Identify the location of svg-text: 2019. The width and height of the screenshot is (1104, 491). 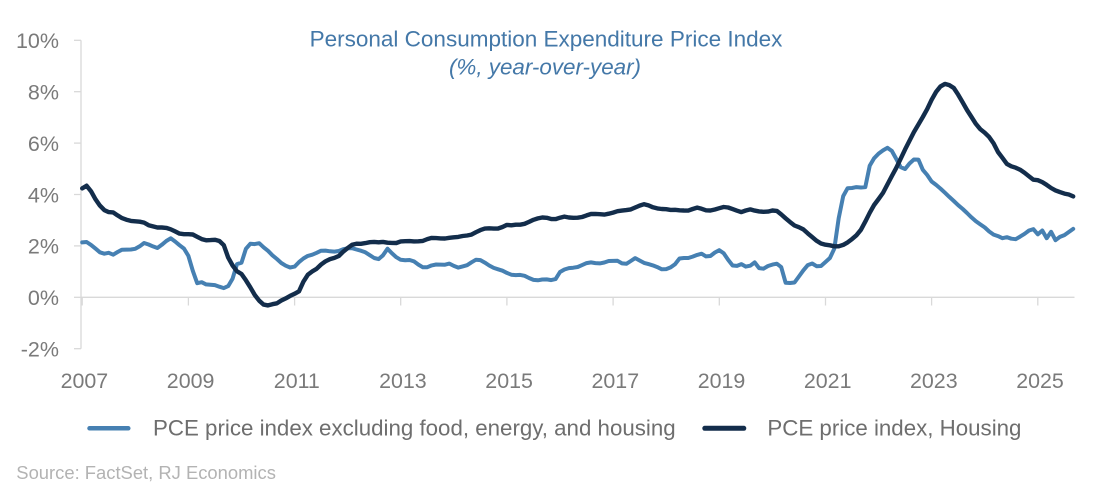
(722, 381).